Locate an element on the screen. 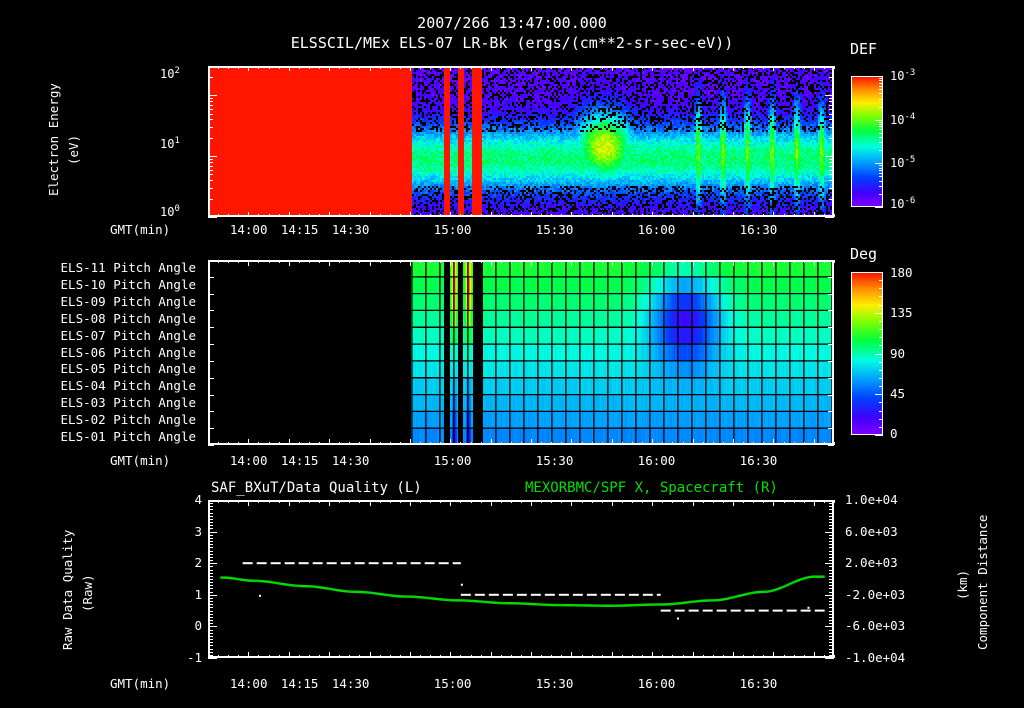 The width and height of the screenshot is (1024, 708). spectrogram-axis-ticks is located at coordinates (521, 142).